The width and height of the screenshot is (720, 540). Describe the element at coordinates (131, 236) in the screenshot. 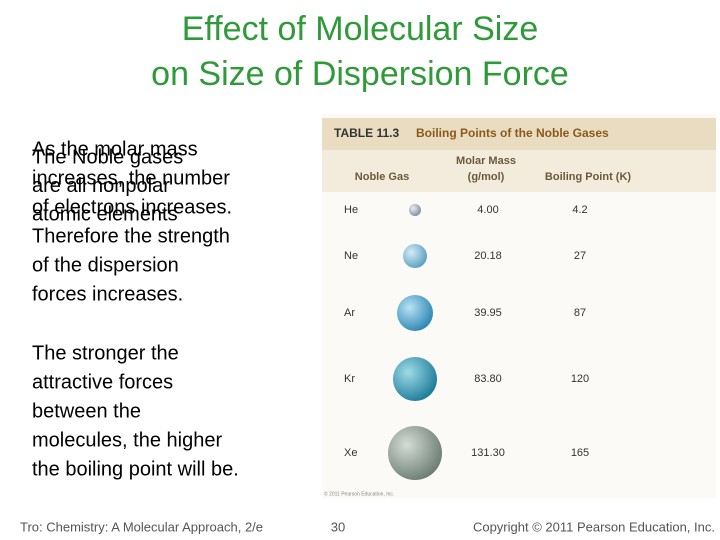

I see `body-text: Therefore the strength` at that location.